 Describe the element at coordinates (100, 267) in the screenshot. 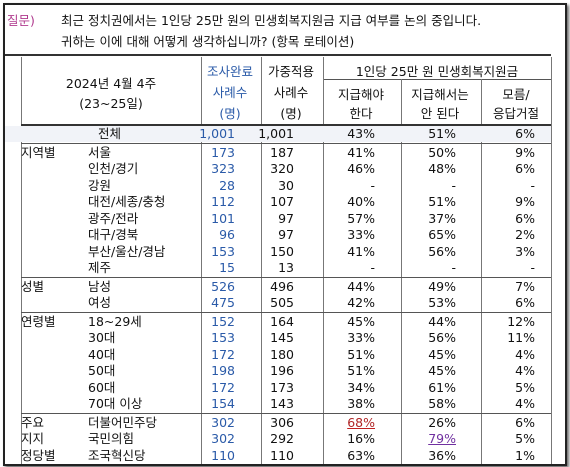

I see `row-label: 제주` at that location.